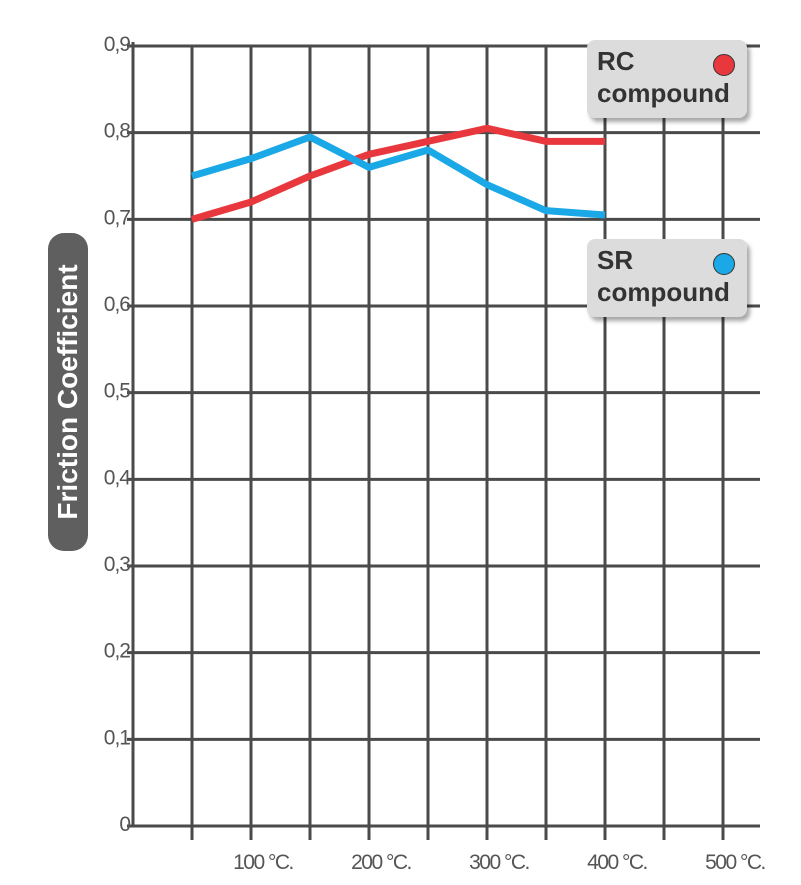  What do you see at coordinates (117, 737) in the screenshot?
I see `y-tick-label: 0,1` at bounding box center [117, 737].